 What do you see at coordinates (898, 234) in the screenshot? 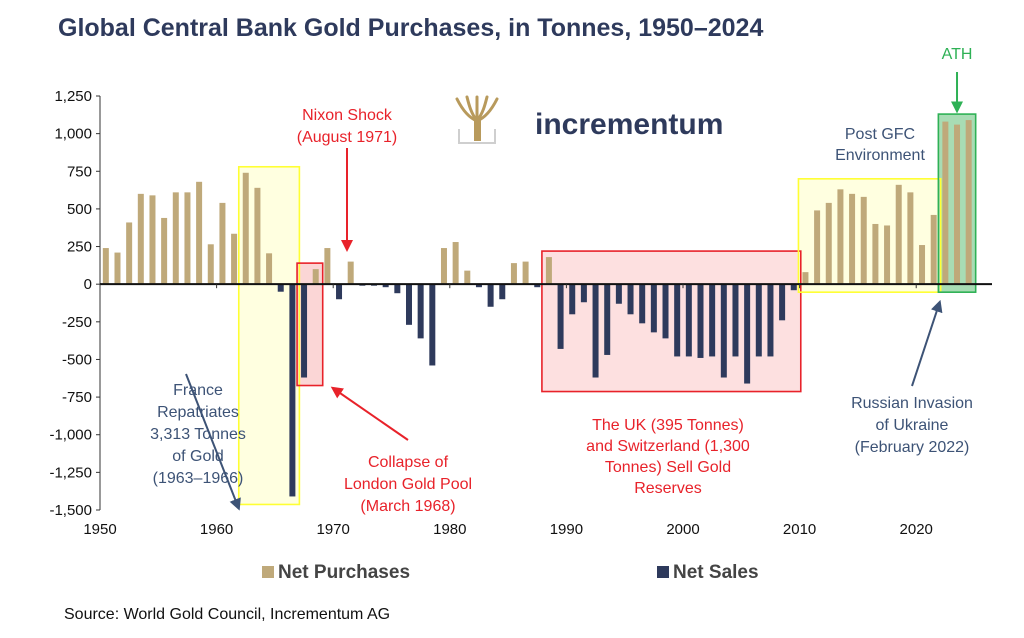
I see `bar-2018` at bounding box center [898, 234].